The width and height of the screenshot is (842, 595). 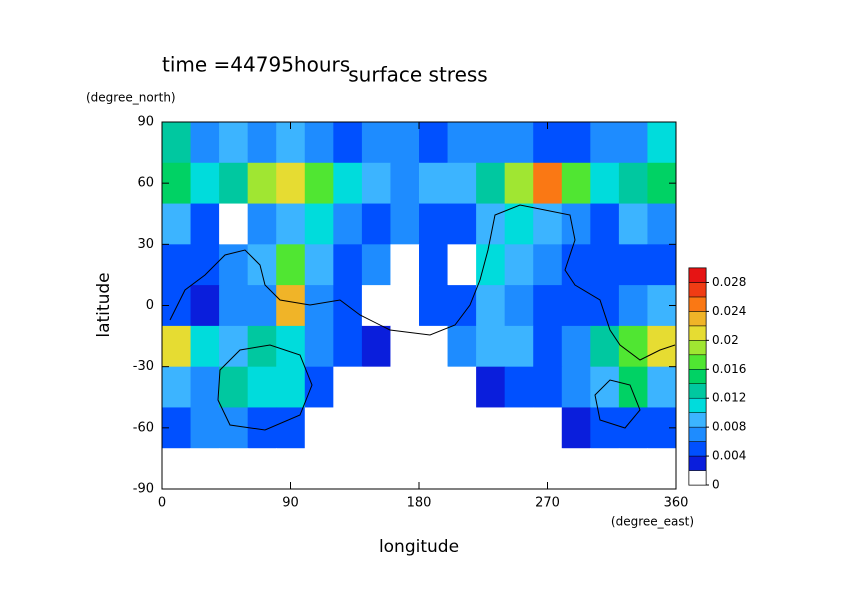 What do you see at coordinates (143, 366) in the screenshot?
I see `y-tick-label: -30` at bounding box center [143, 366].